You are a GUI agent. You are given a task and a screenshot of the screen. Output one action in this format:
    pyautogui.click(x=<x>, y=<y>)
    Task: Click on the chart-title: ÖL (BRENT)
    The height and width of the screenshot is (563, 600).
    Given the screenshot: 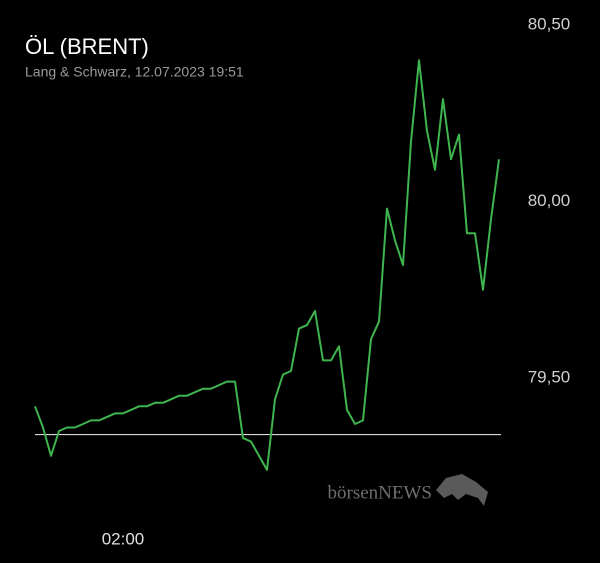 What is the action you would take?
    pyautogui.click(x=87, y=46)
    